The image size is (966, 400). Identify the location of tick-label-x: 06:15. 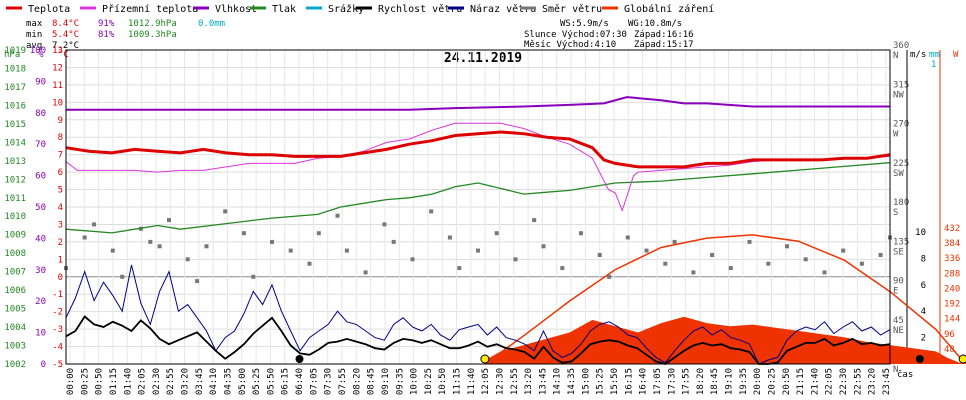
(286, 381).